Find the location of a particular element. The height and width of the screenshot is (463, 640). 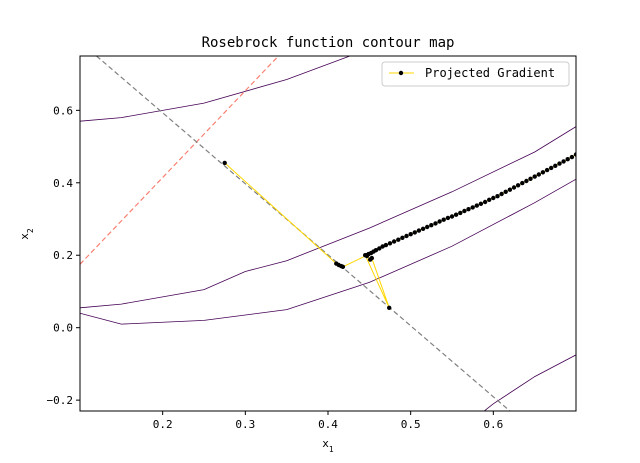

legend: Projected Gradient is located at coordinates (475, 74).